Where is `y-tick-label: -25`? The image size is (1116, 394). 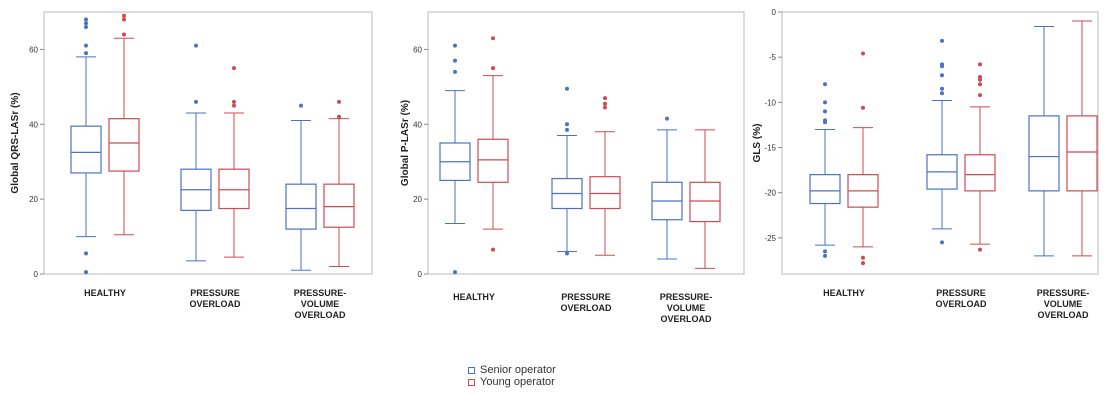
y-tick-label: -25 is located at coordinates (770, 238).